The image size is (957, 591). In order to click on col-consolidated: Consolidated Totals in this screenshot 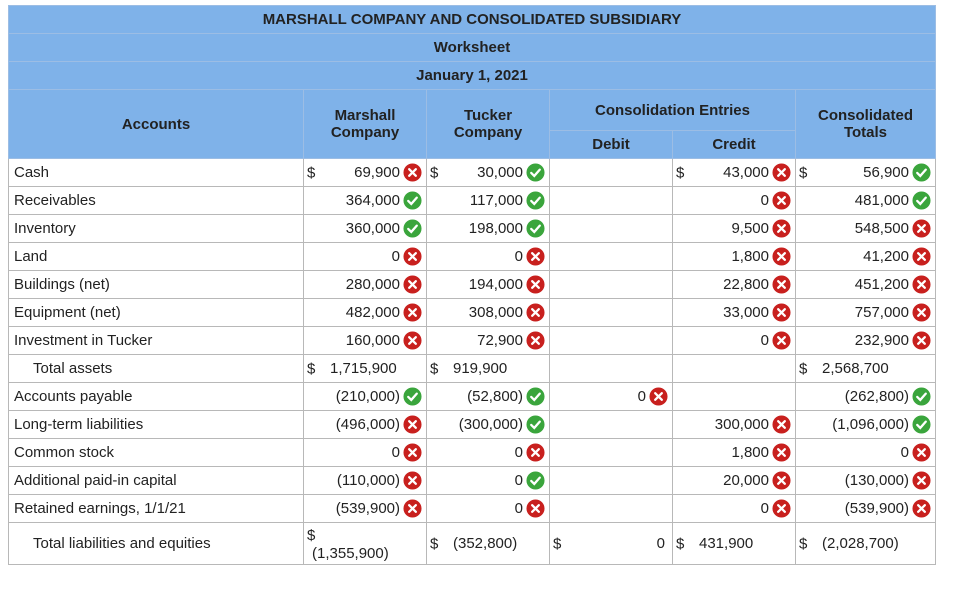, I will do `click(865, 124)`.